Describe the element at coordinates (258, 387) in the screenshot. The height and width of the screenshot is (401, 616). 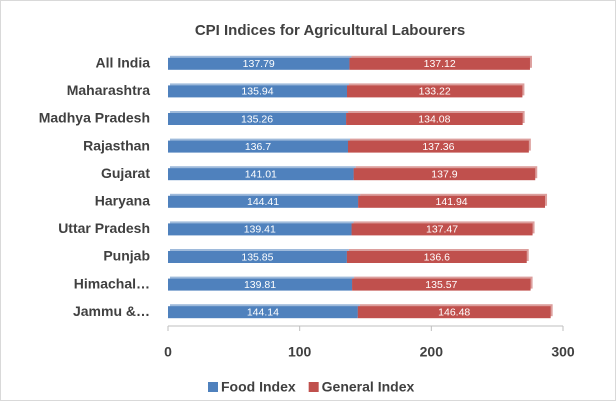
I see `legend-label: Food Index` at that location.